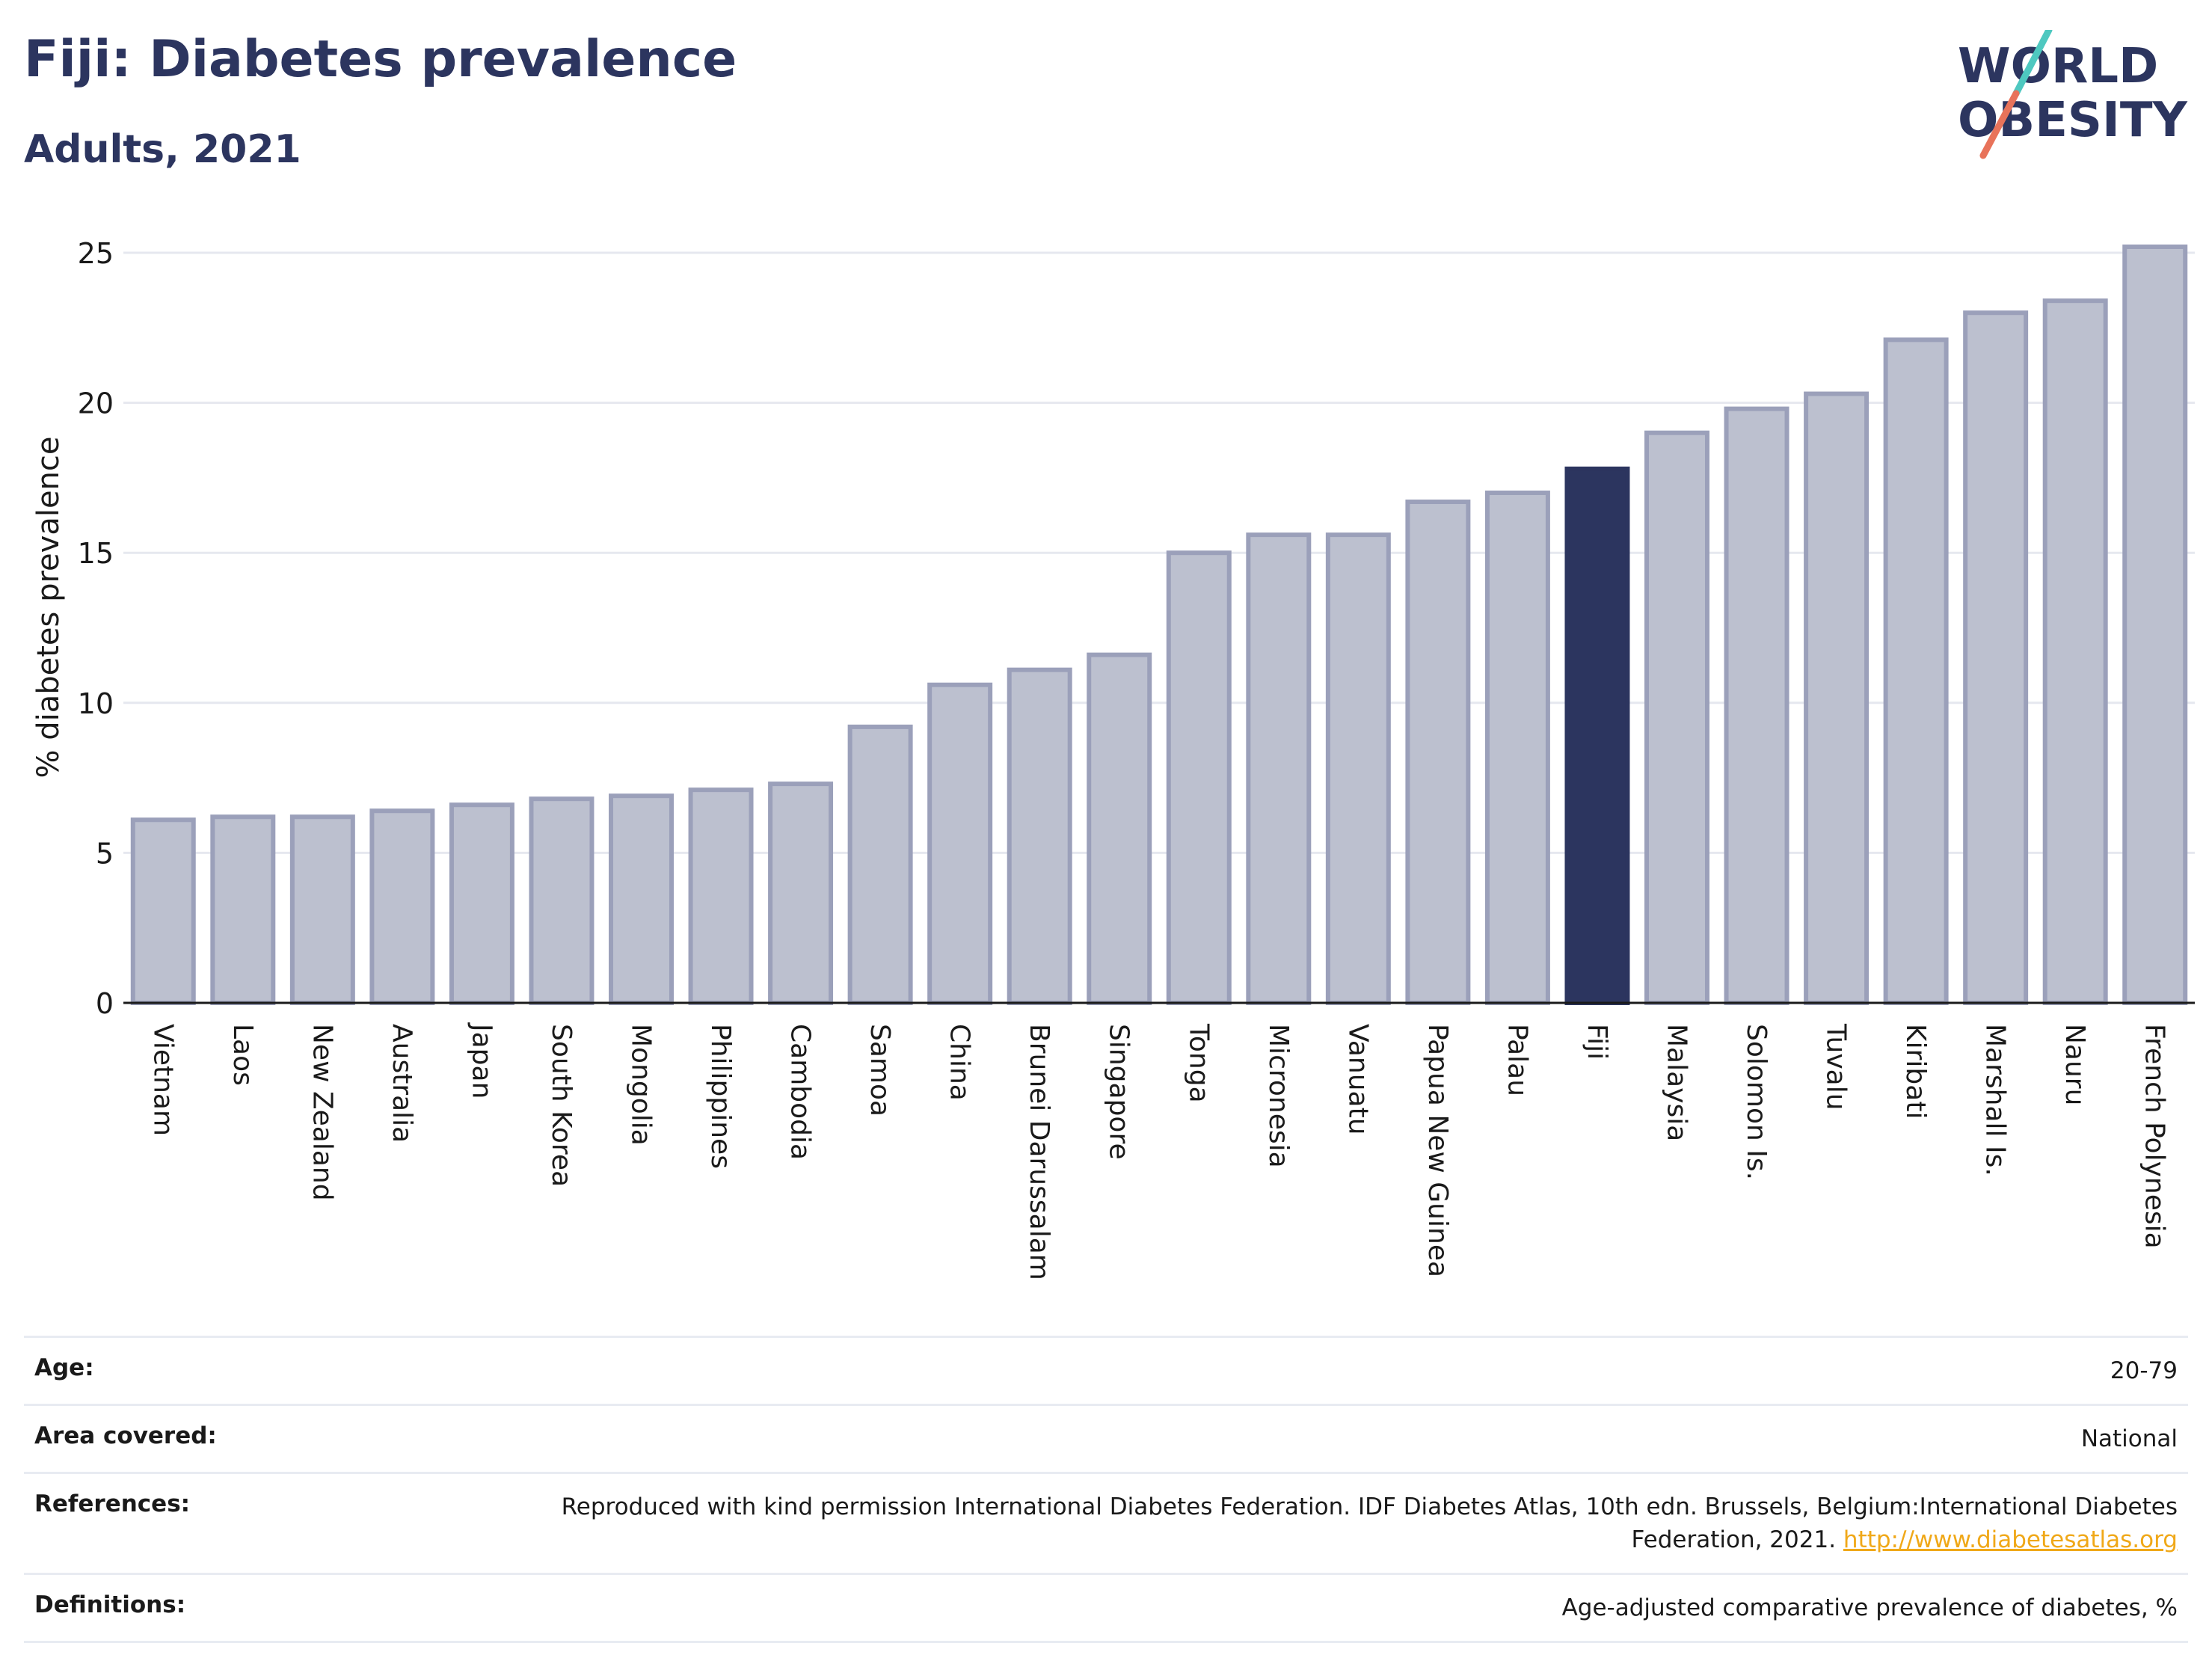 The height and width of the screenshot is (1655, 2212). What do you see at coordinates (1517, 1060) in the screenshot?
I see `x-tick-label: Palau` at bounding box center [1517, 1060].